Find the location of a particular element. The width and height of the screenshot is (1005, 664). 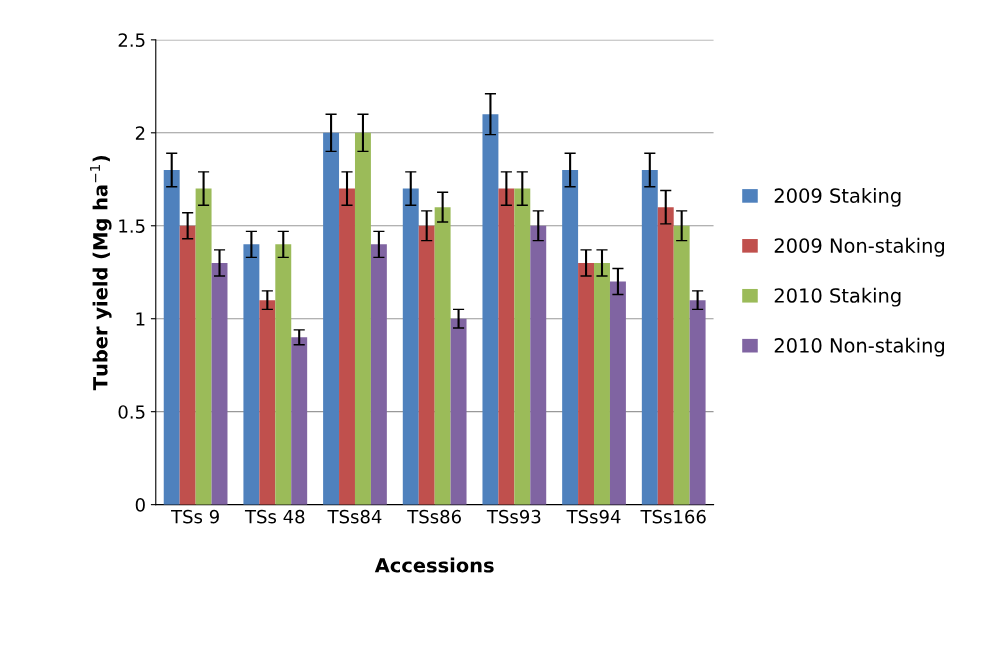

x-tick-label: TSs86 is located at coordinates (434, 516).